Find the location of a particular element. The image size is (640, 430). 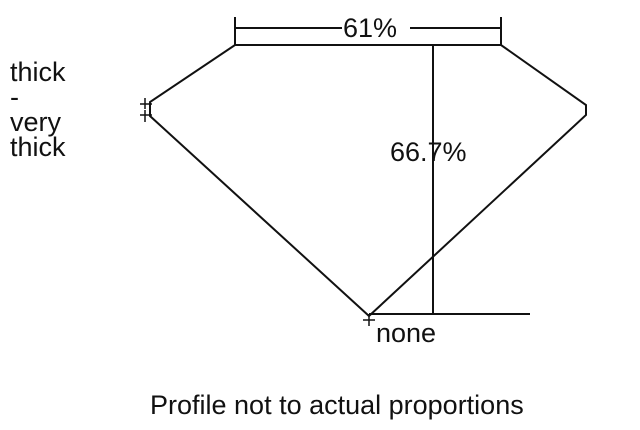

girdle-thickness-label: thick - very thick is located at coordinates (38, 109).